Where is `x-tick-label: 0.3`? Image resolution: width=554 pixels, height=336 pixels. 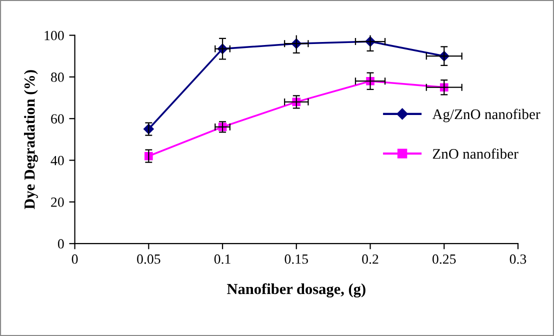 x-tick-label: 0.3 is located at coordinates (518, 259).